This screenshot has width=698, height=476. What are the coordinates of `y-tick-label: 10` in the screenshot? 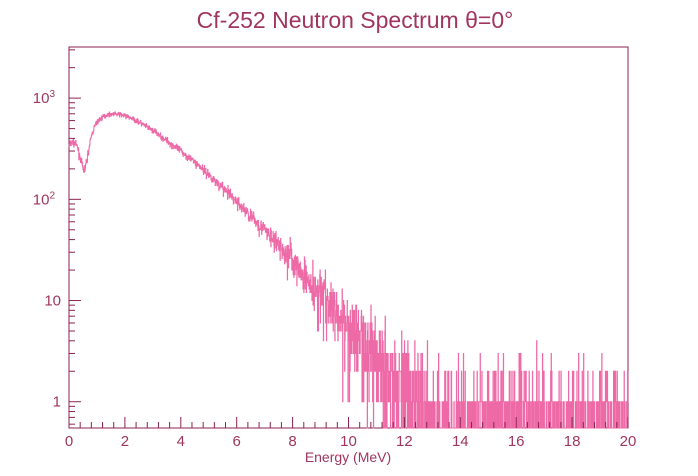 It's located at (52, 301).